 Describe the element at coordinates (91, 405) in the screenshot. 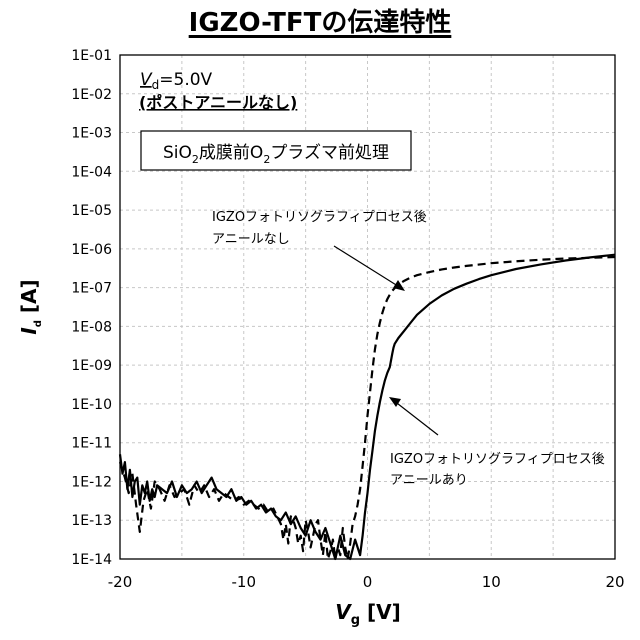

I see `y-tick-label: 1E-10` at that location.